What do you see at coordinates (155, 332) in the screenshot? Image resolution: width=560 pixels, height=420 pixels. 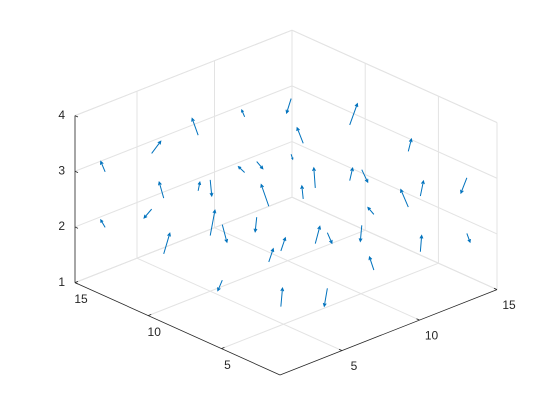 I see `y-tick-label: 10` at bounding box center [155, 332].